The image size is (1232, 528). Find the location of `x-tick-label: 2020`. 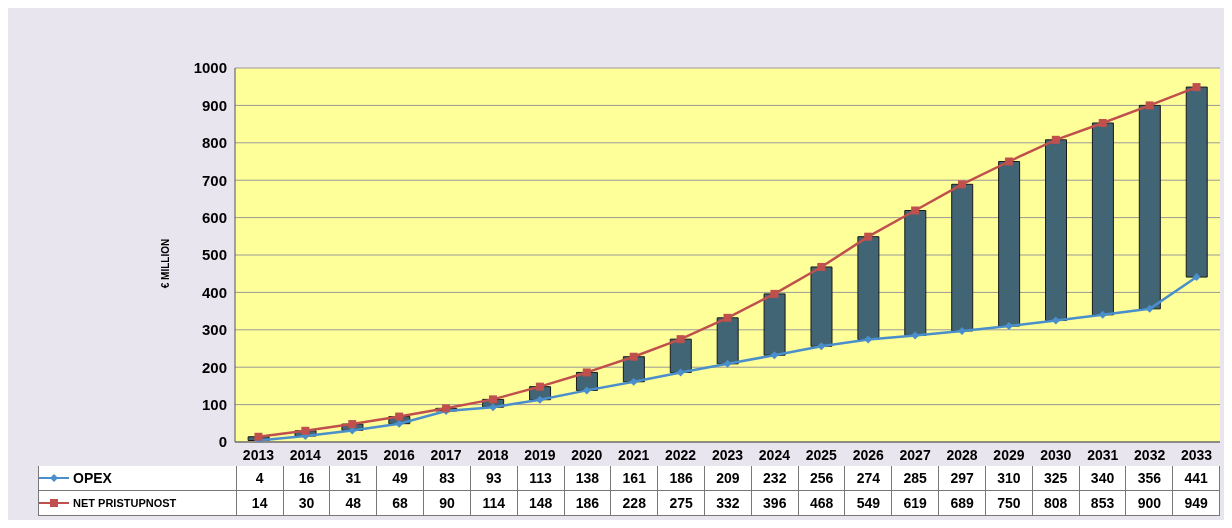

x-tick-label: 2020 is located at coordinates (587, 454).